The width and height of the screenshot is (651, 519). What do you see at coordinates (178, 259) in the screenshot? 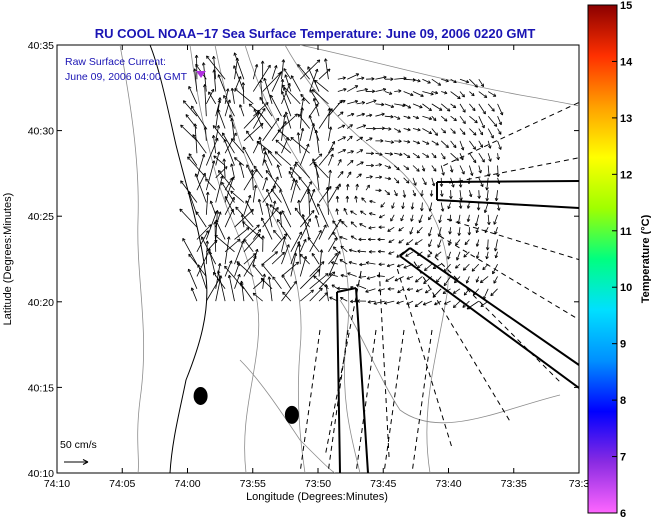
I see `coastline` at bounding box center [178, 259].